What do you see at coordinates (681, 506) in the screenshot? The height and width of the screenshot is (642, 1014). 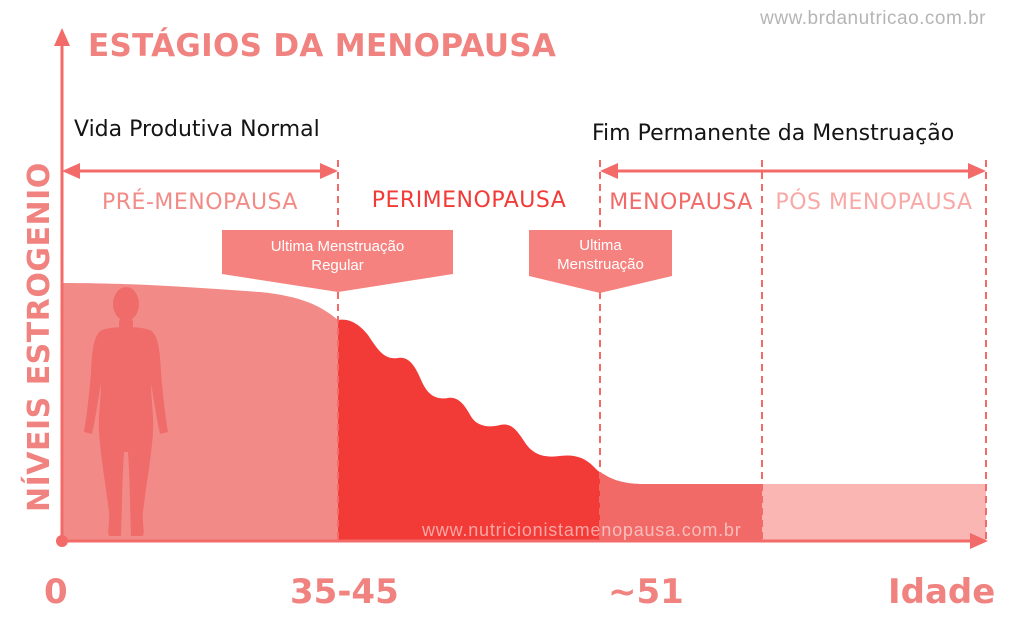 I see `menopause-area` at bounding box center [681, 506].